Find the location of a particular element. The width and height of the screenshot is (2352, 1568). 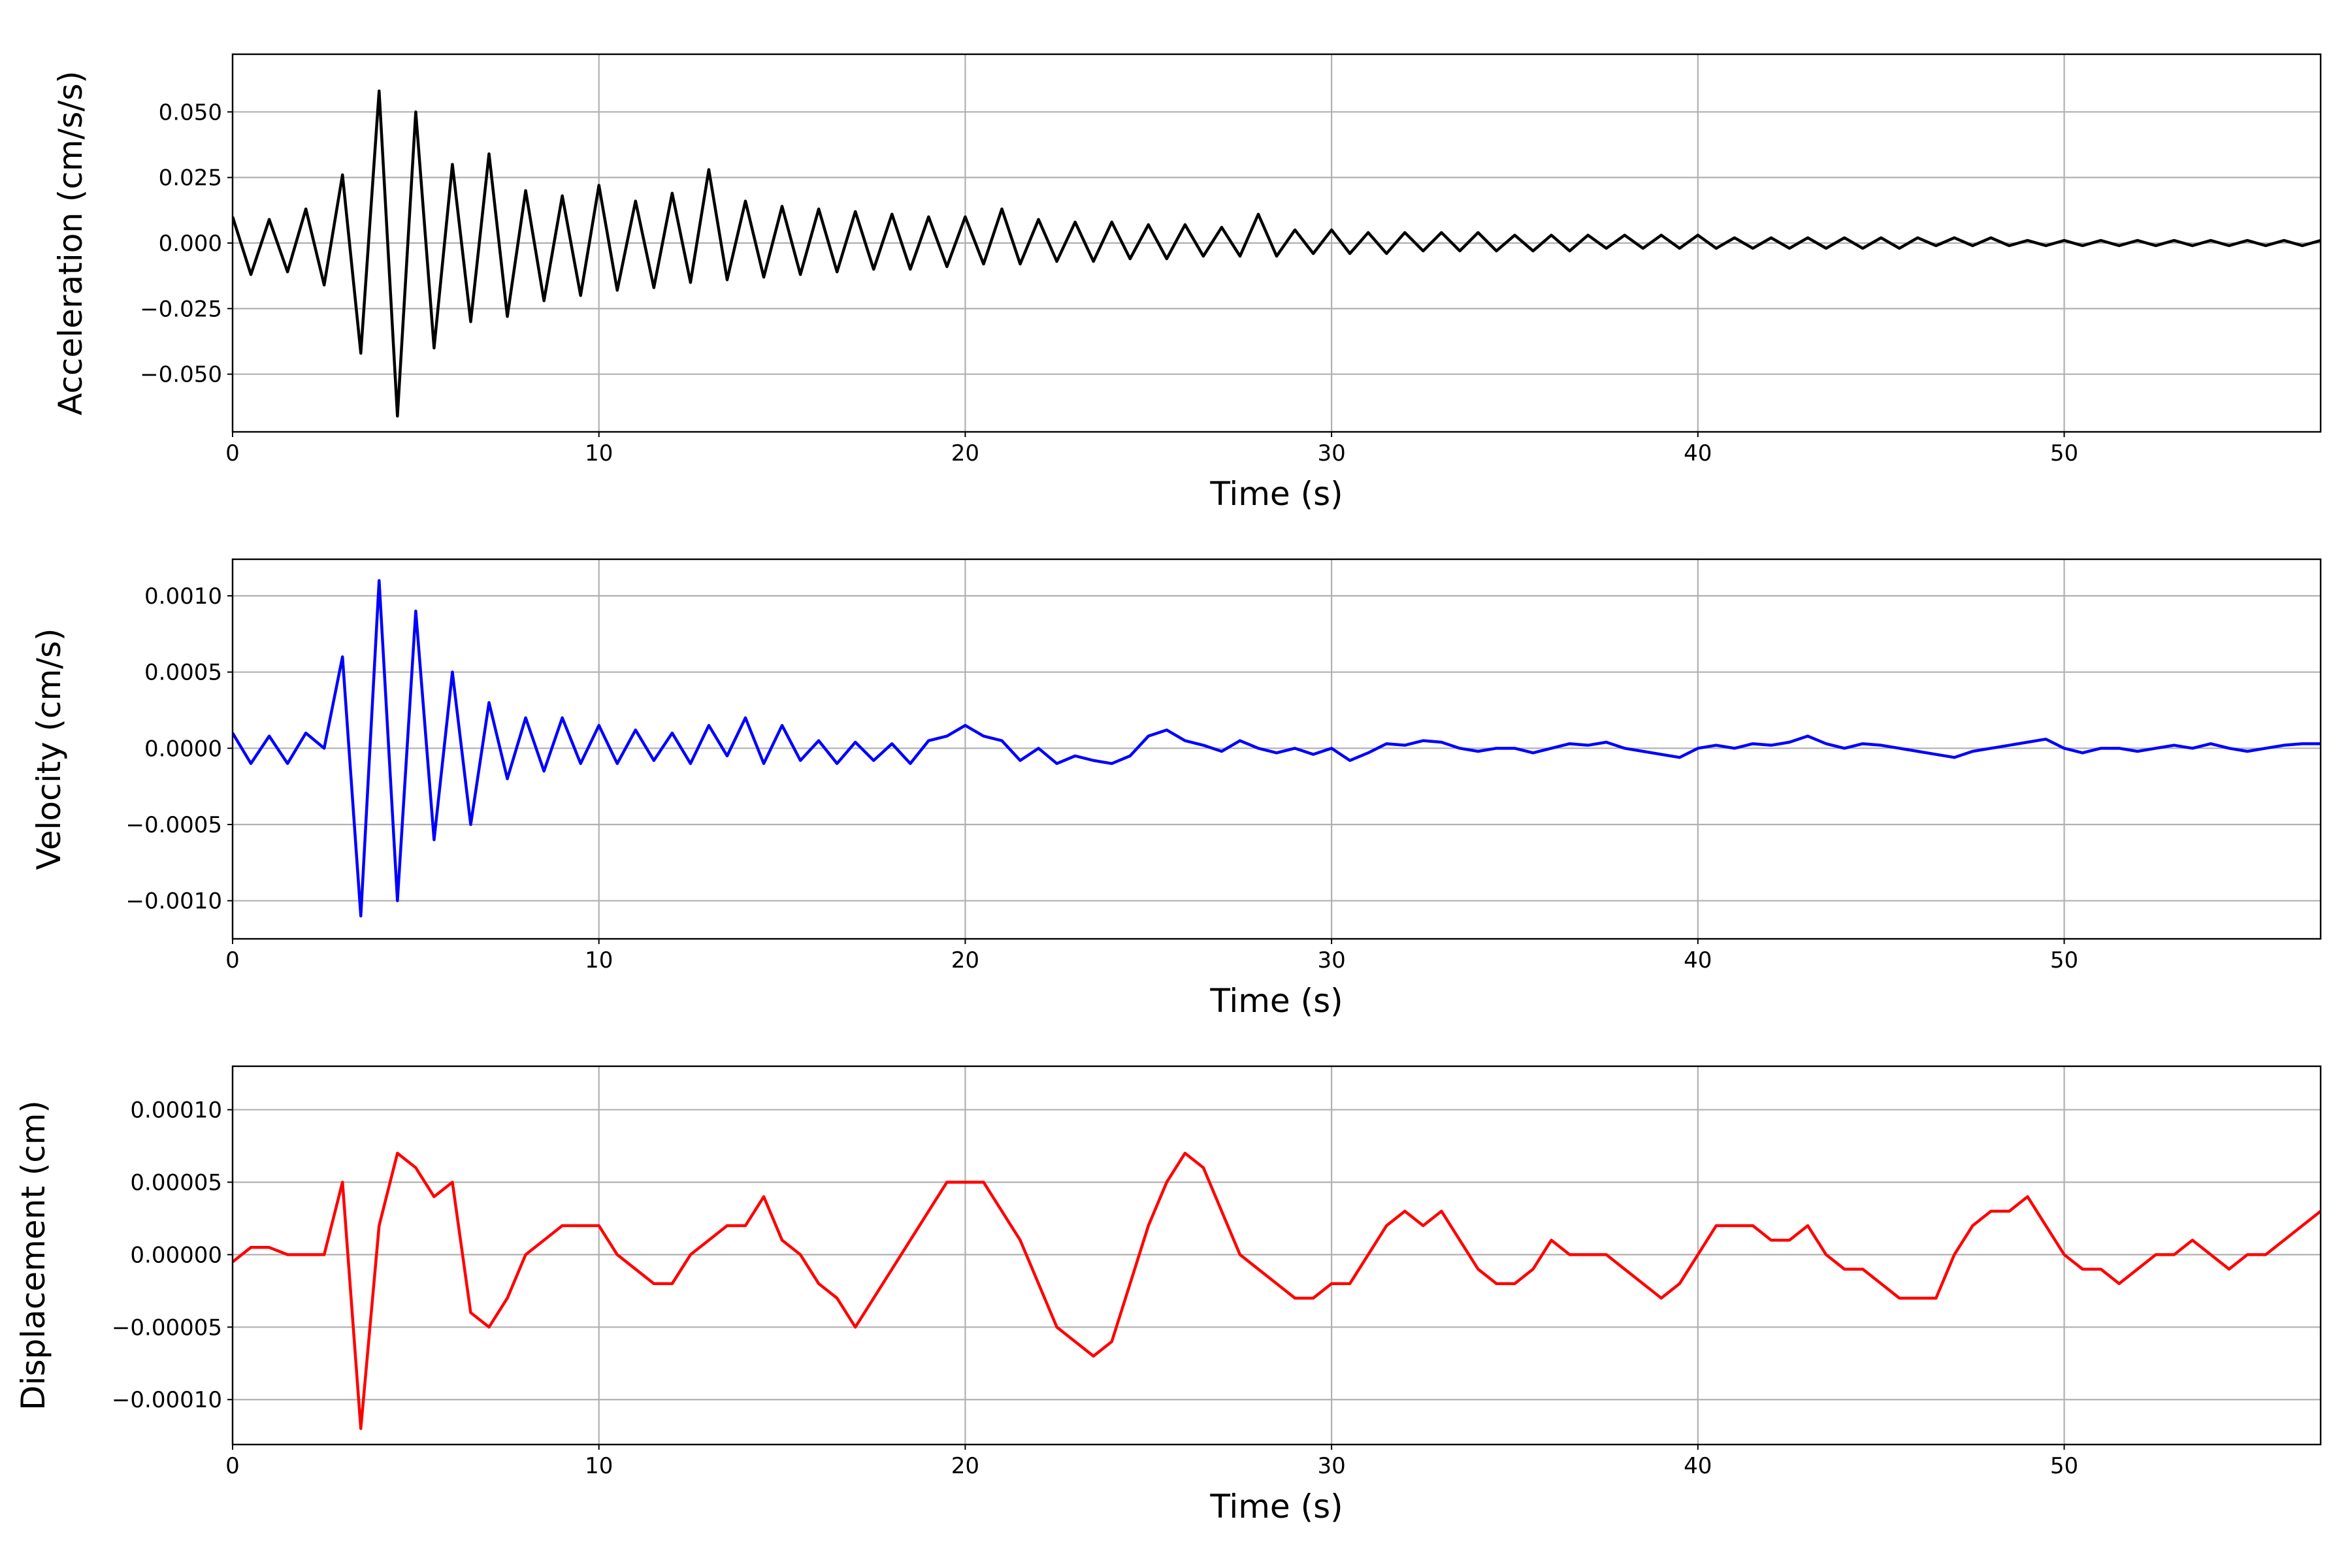

y-tick-label: 0.050 is located at coordinates (190, 112).